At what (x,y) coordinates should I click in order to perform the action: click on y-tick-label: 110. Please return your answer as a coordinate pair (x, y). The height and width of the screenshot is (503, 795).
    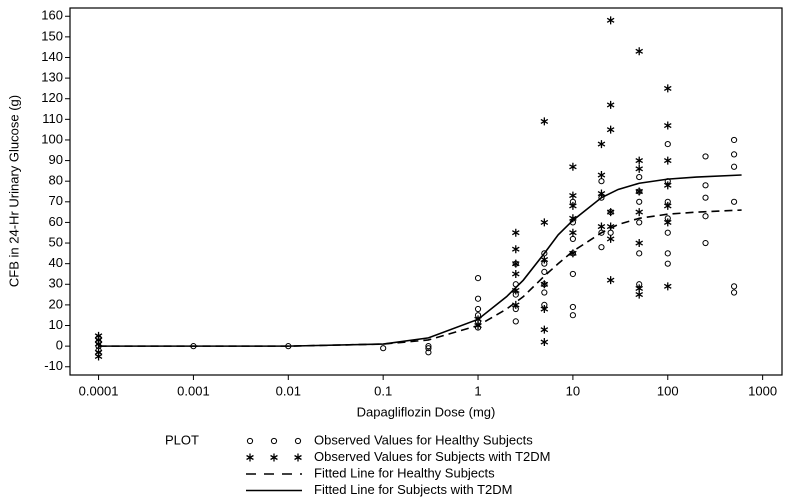
    Looking at the image, I should click on (52, 118).